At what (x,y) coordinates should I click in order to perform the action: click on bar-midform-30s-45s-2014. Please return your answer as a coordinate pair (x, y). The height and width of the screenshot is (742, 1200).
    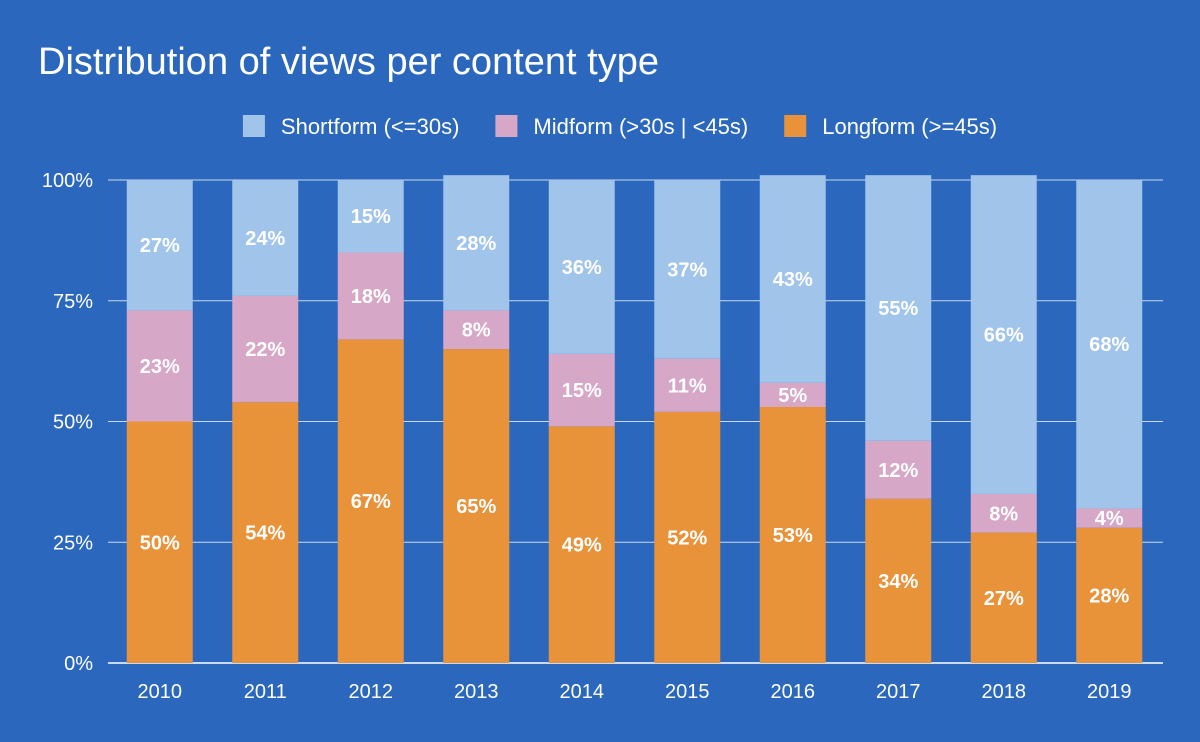
    Looking at the image, I should click on (581, 390).